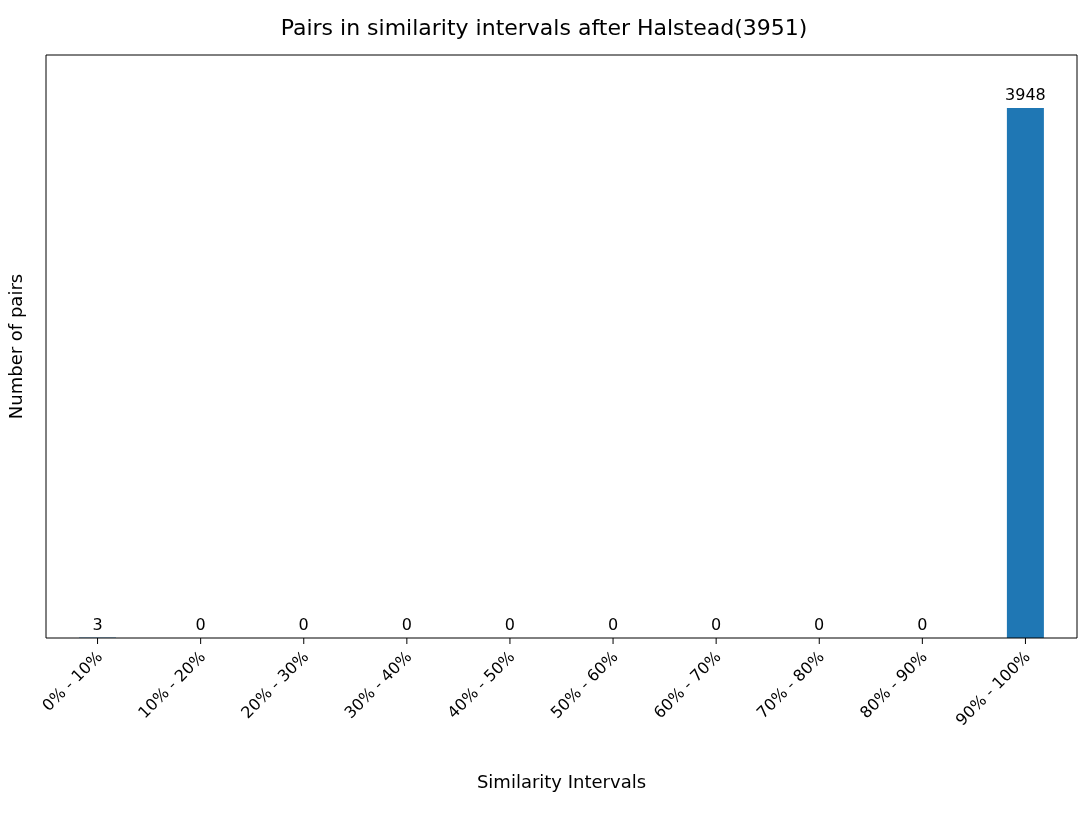  Describe the element at coordinates (16, 346) in the screenshot. I see `y-axis-title: Number of pairs` at that location.